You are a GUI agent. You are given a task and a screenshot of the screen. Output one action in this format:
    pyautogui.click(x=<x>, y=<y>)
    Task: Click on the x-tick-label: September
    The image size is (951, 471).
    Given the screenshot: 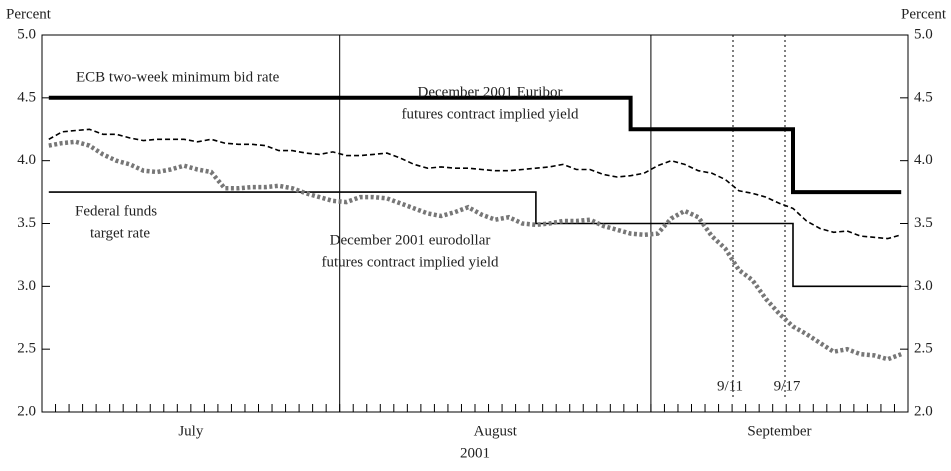 What is the action you would take?
    pyautogui.click(x=779, y=431)
    